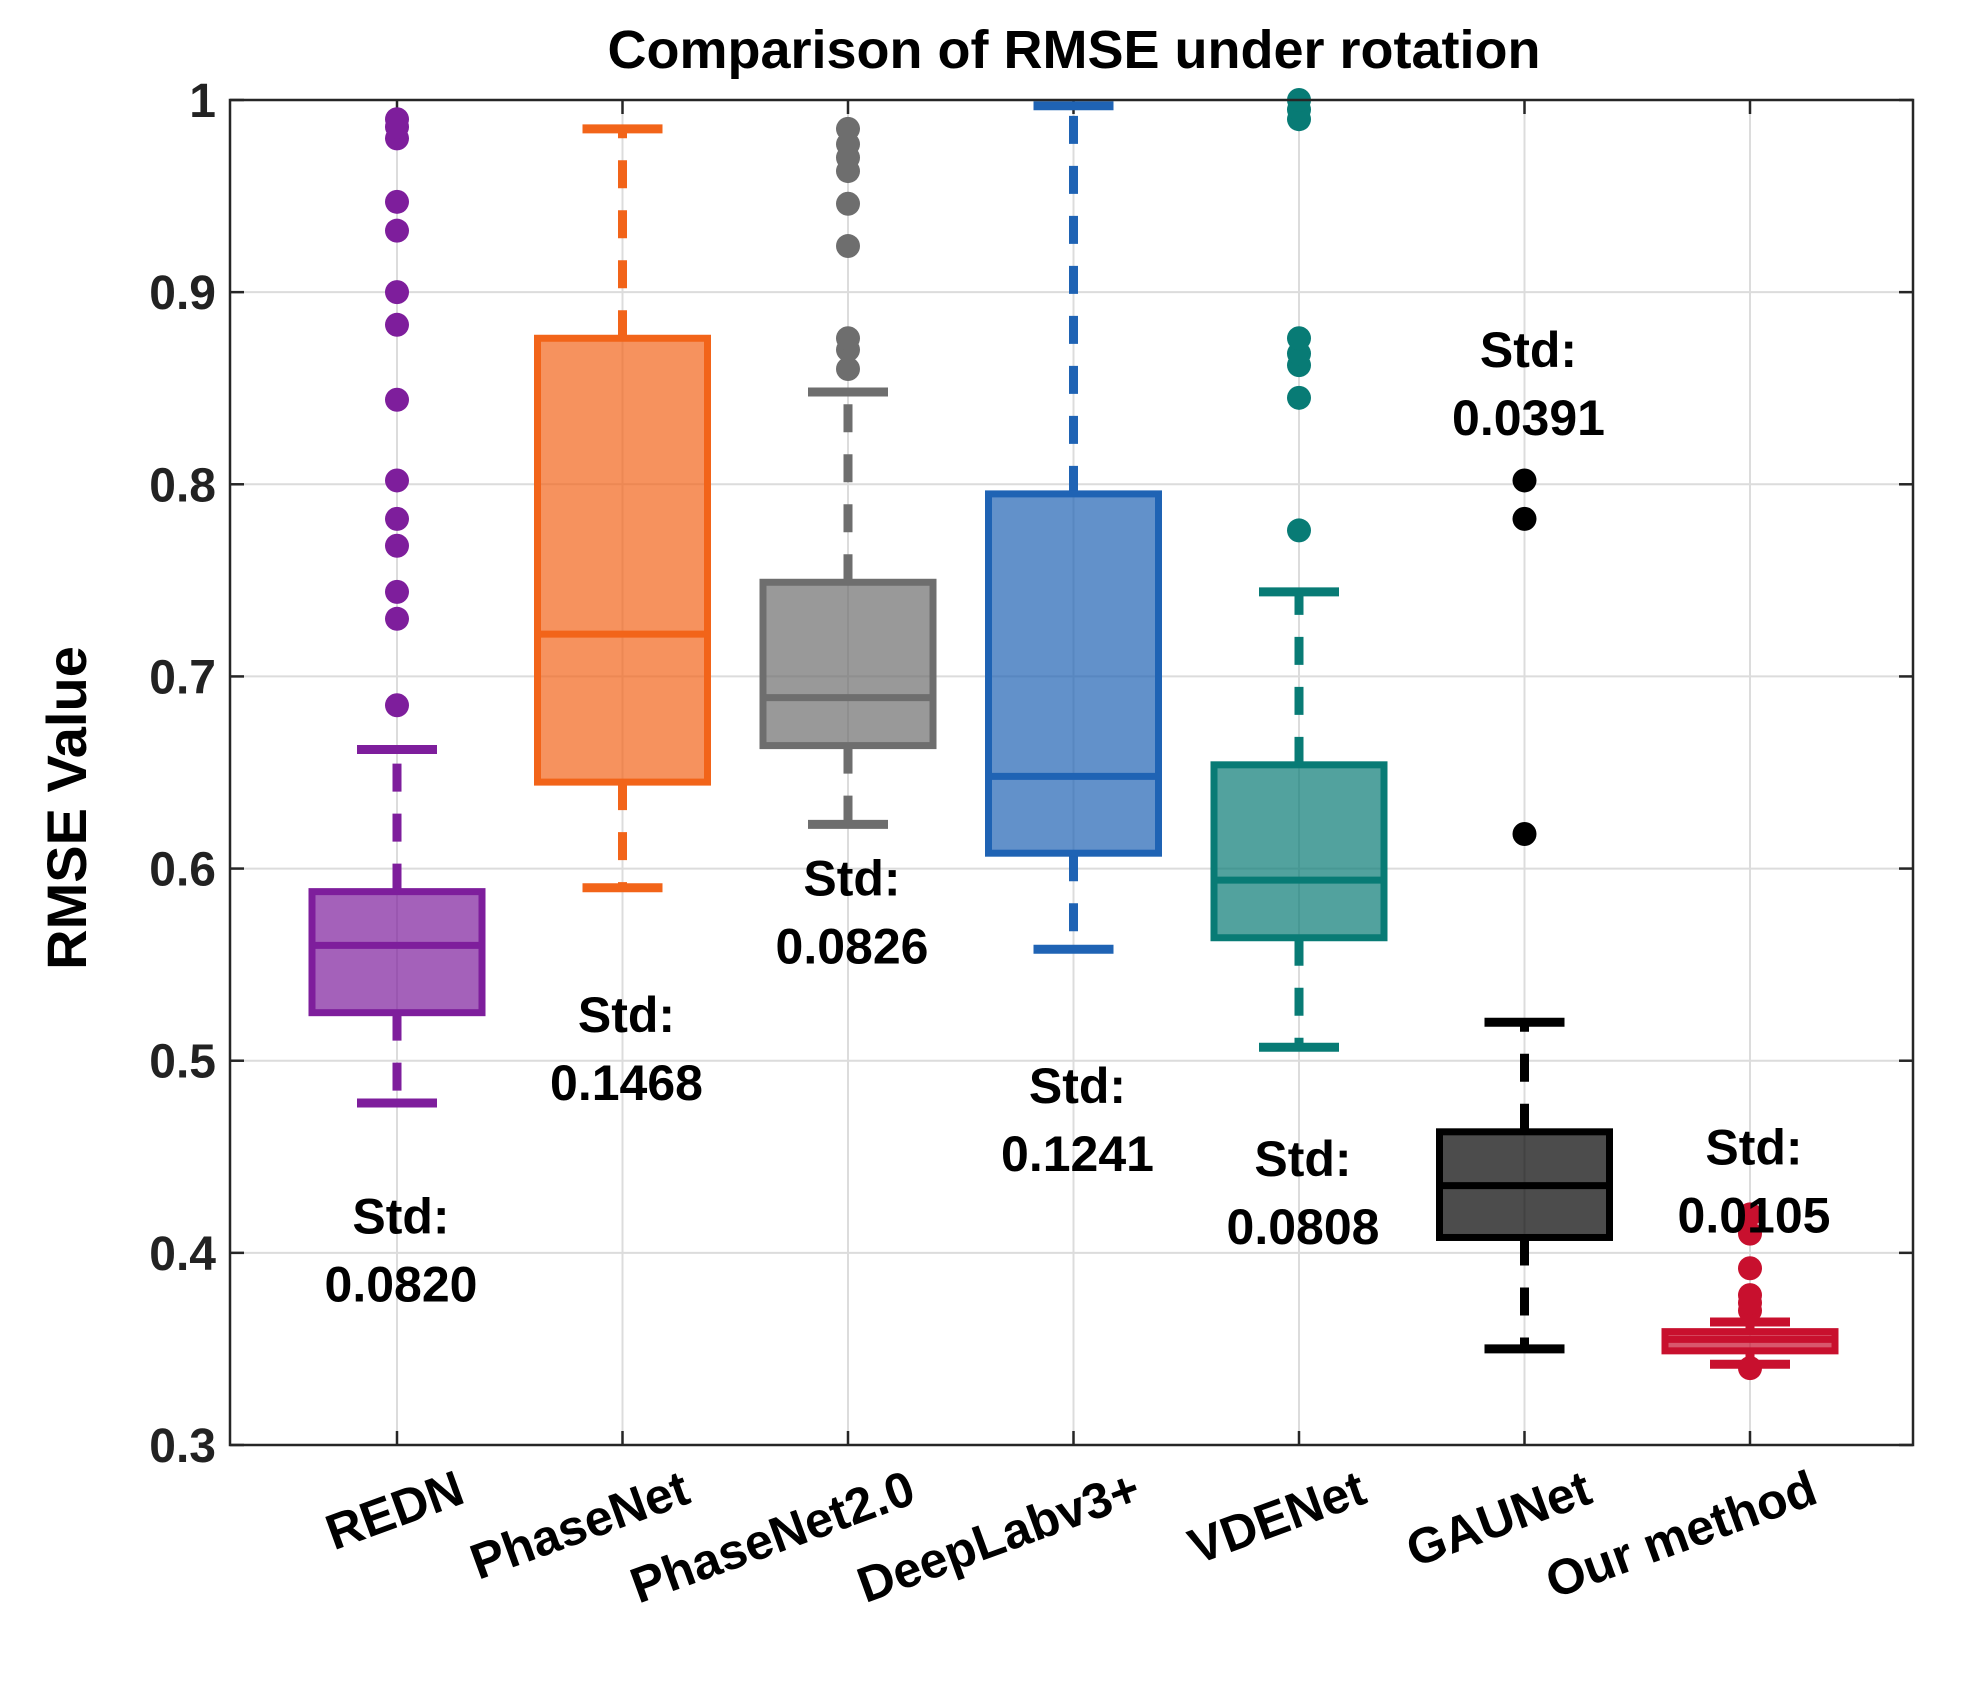 The height and width of the screenshot is (1682, 1969). Describe the element at coordinates (394, 1510) in the screenshot. I see `x-tick-label: REDN` at that location.